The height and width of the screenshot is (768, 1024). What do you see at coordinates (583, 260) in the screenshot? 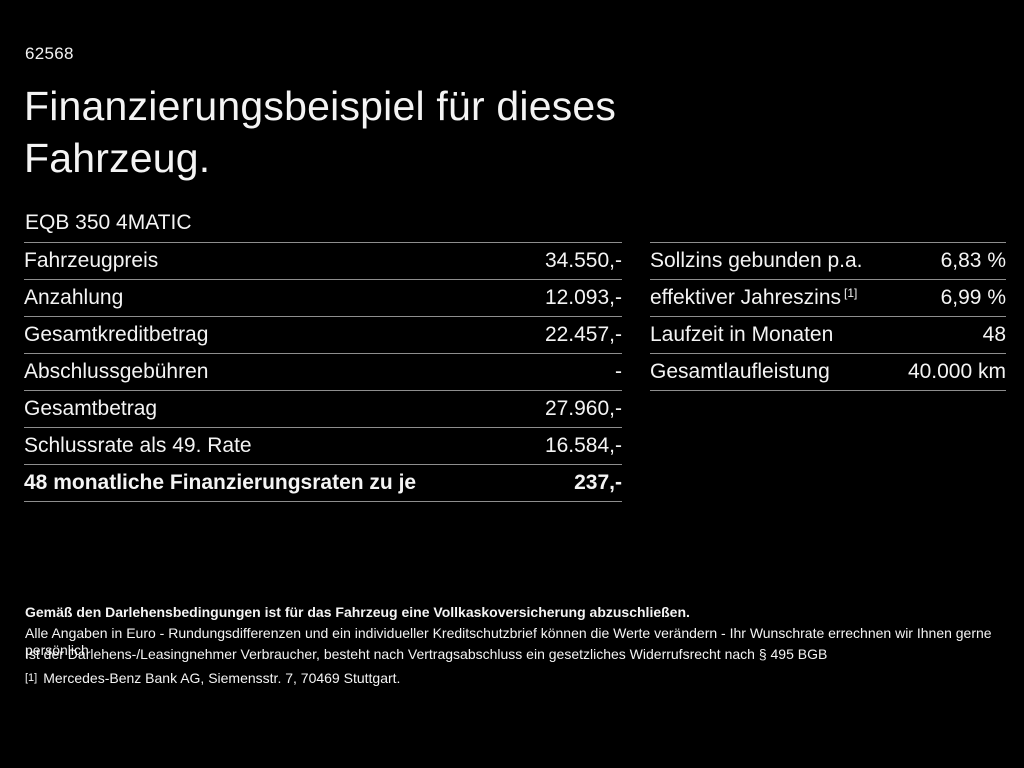
I see `row-value: 34.550,-` at bounding box center [583, 260].